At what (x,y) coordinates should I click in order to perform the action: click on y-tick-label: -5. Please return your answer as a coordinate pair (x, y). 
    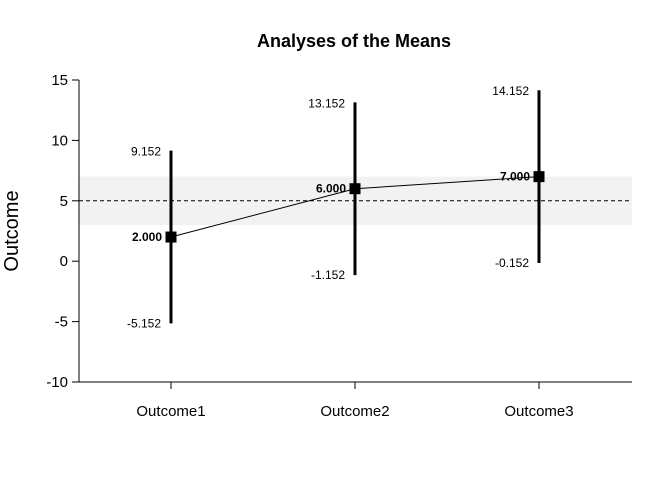
    Looking at the image, I should click on (61, 322).